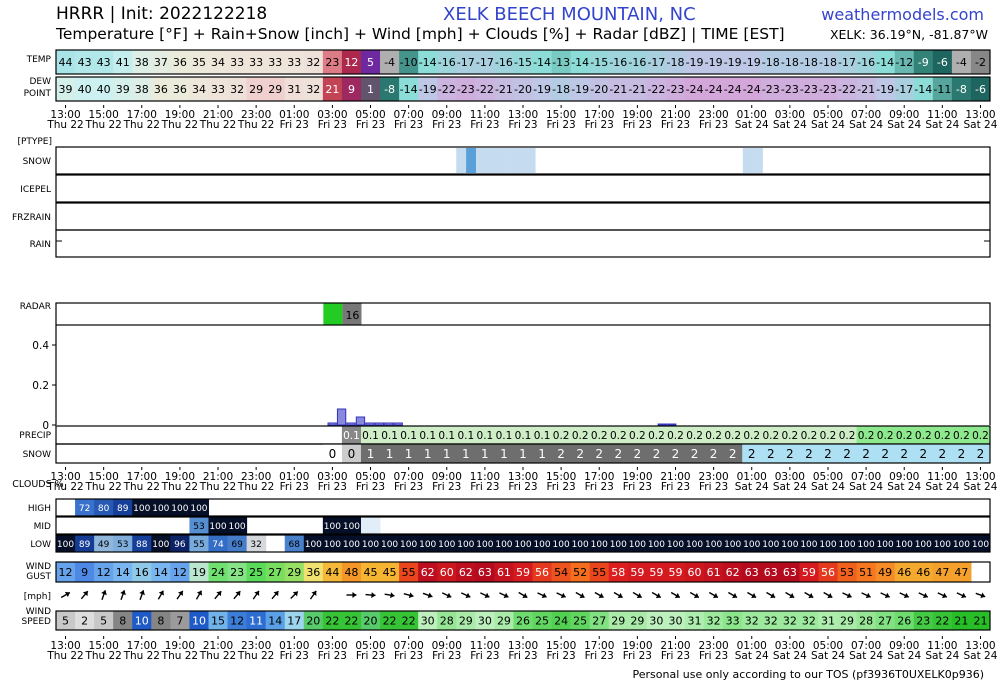 This screenshot has height=686, width=1000. I want to click on radar-label: RADAR, so click(35, 307).